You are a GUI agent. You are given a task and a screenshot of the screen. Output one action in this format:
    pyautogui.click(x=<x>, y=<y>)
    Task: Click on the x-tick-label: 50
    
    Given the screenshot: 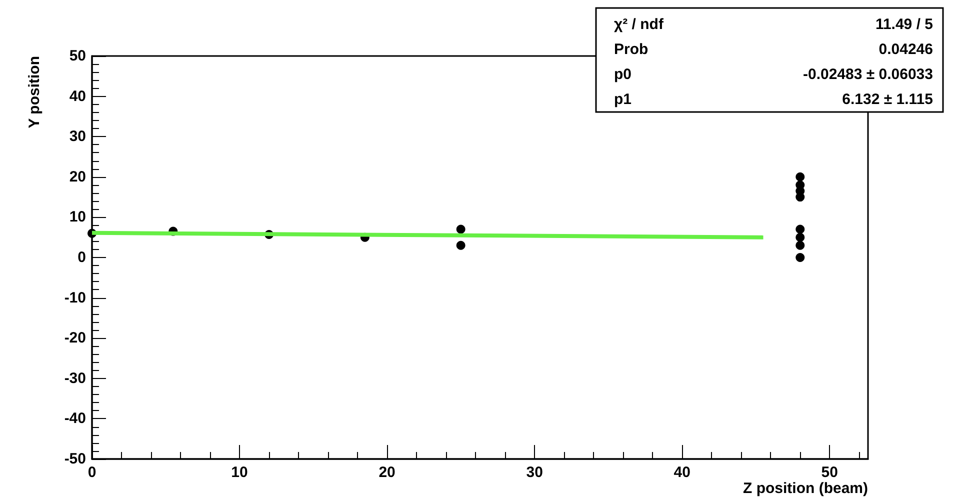 What is the action you would take?
    pyautogui.click(x=829, y=472)
    